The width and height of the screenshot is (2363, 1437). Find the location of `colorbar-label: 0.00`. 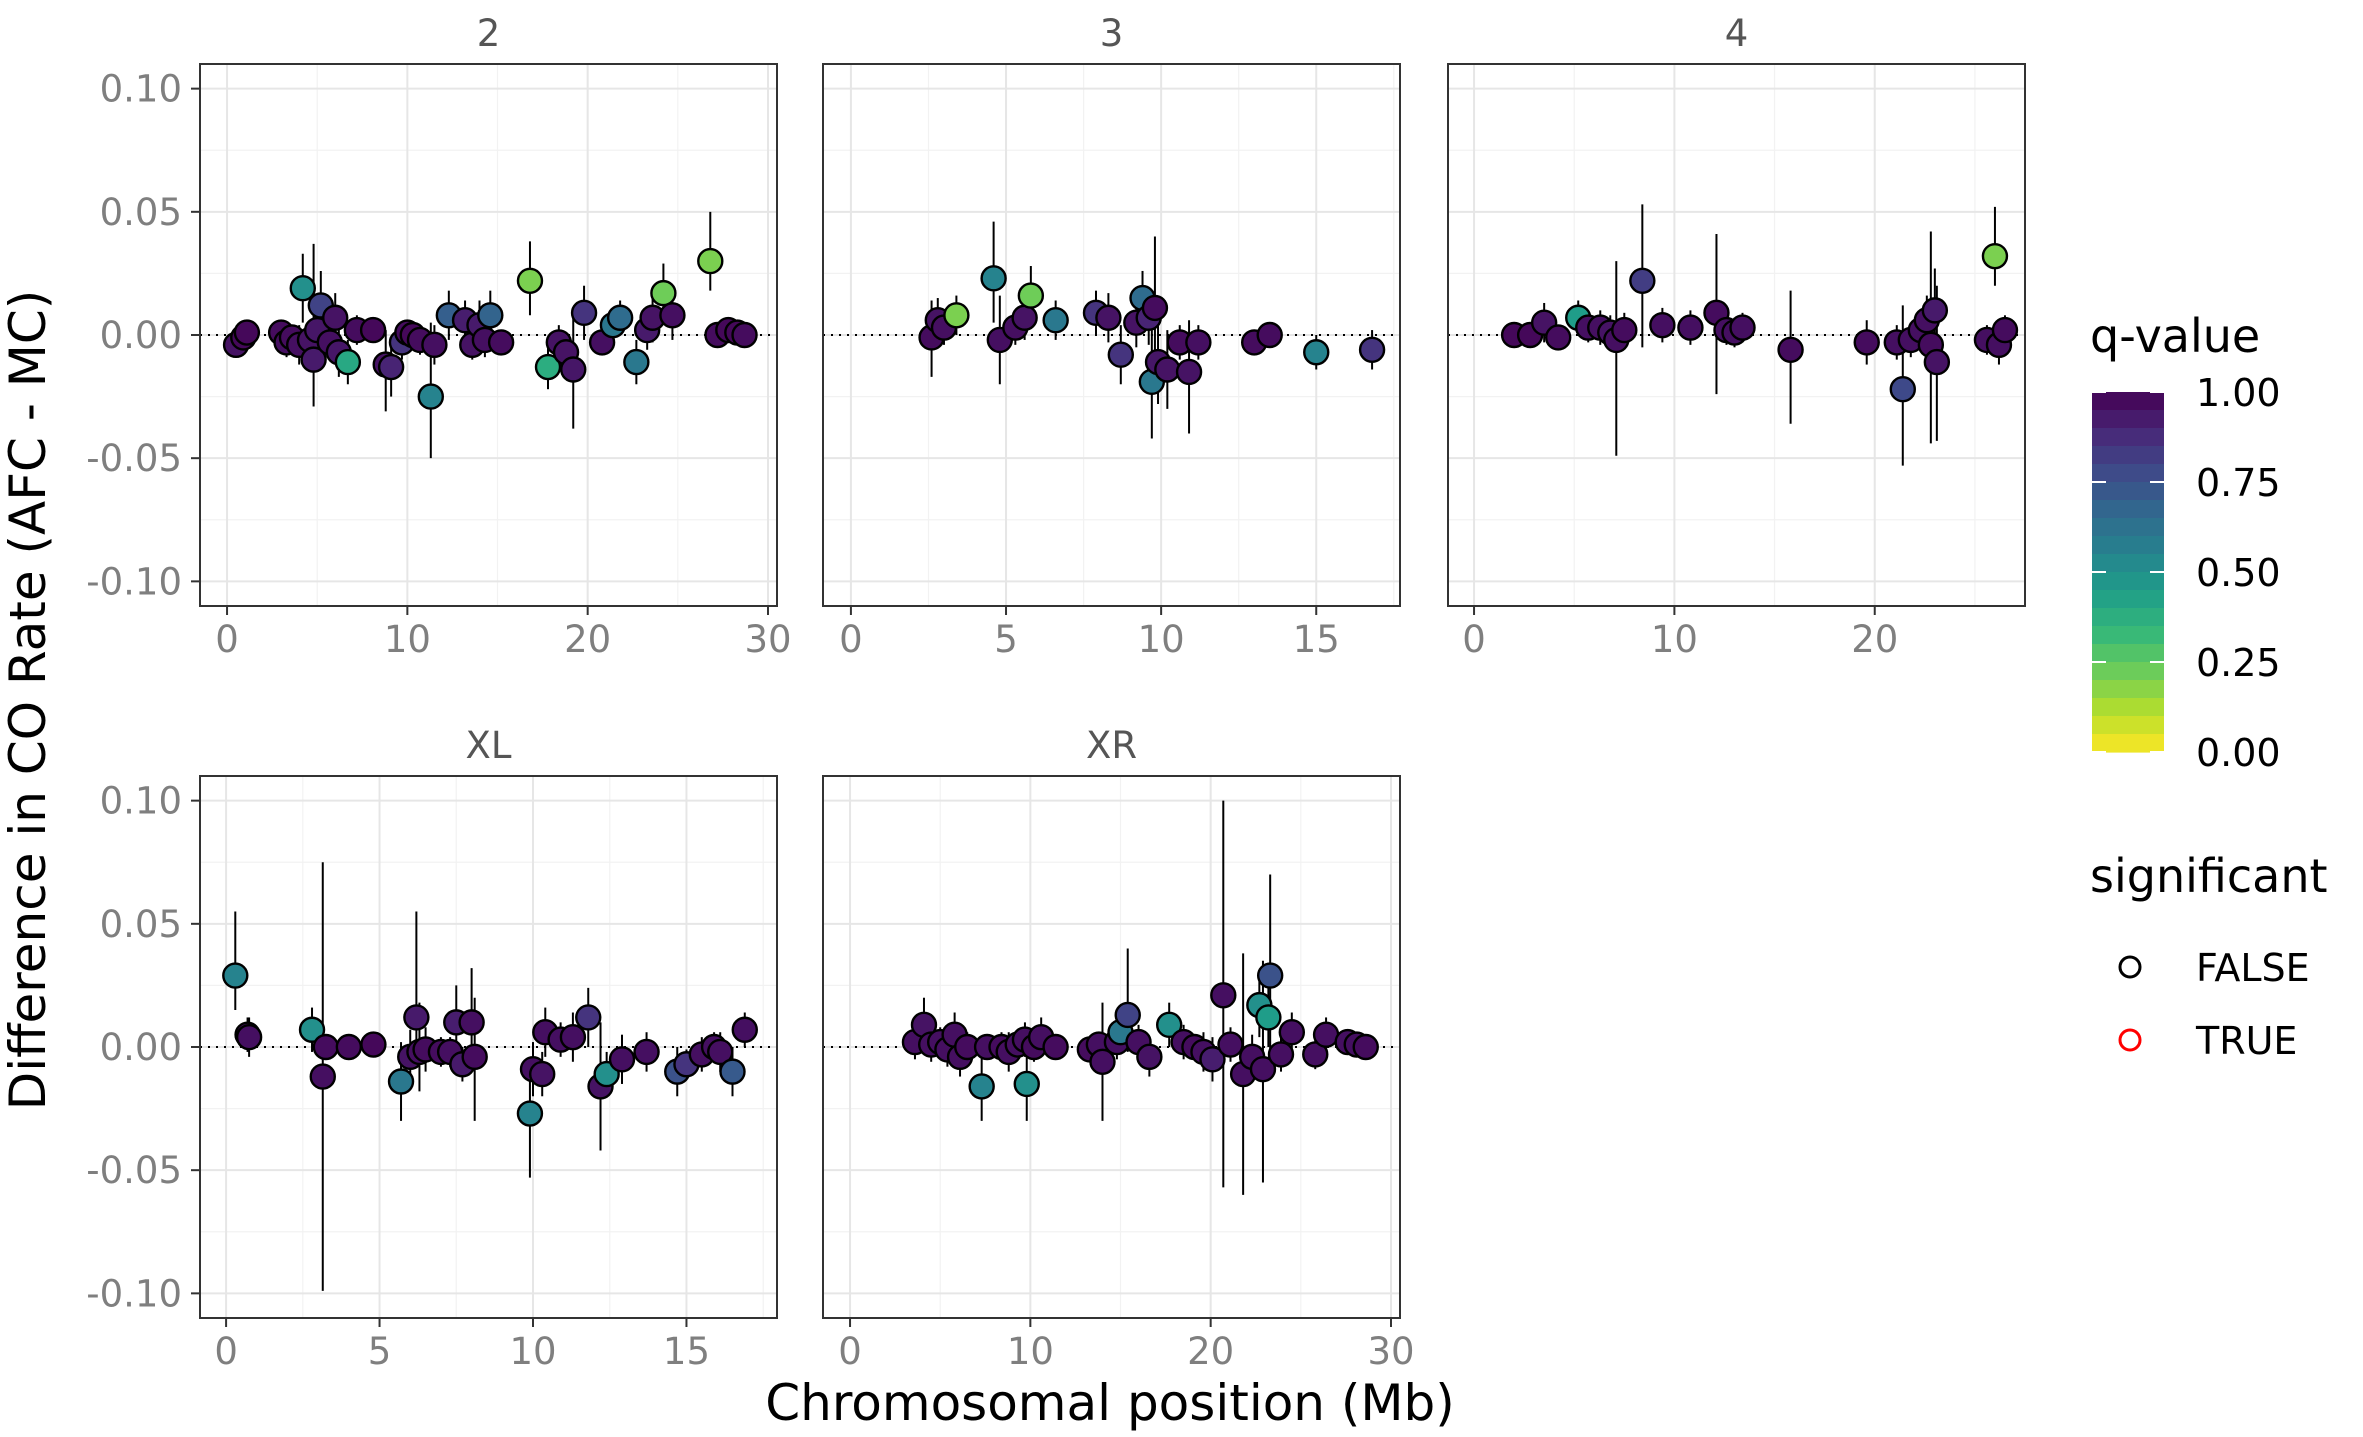

colorbar-label: 0.00 is located at coordinates (2238, 753).